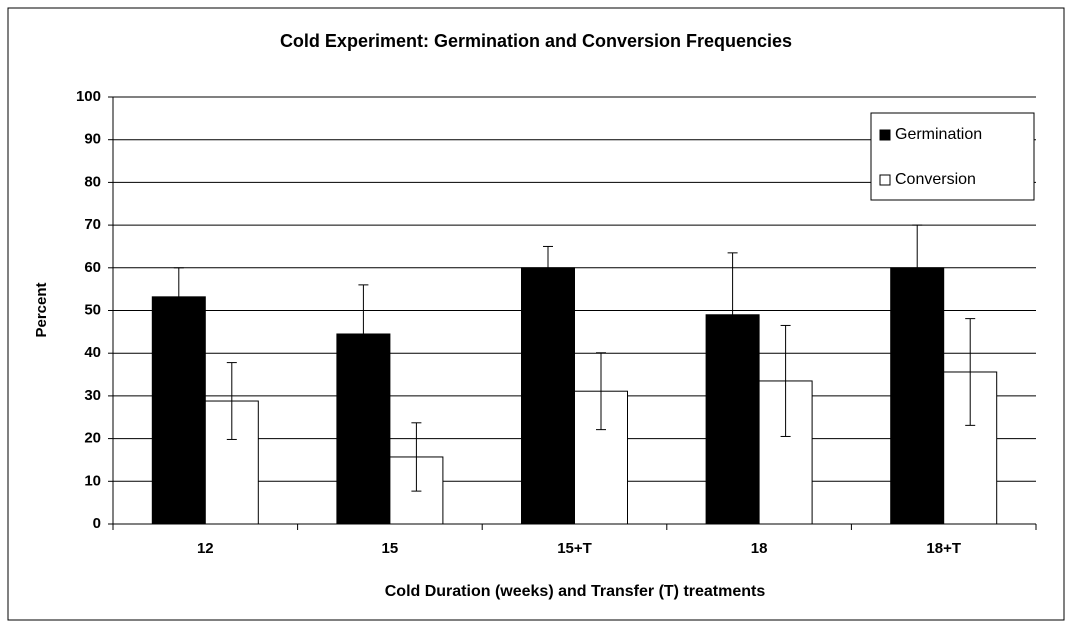 The width and height of the screenshot is (1073, 626). Describe the element at coordinates (92, 352) in the screenshot. I see `y-tick-label: 40` at that location.